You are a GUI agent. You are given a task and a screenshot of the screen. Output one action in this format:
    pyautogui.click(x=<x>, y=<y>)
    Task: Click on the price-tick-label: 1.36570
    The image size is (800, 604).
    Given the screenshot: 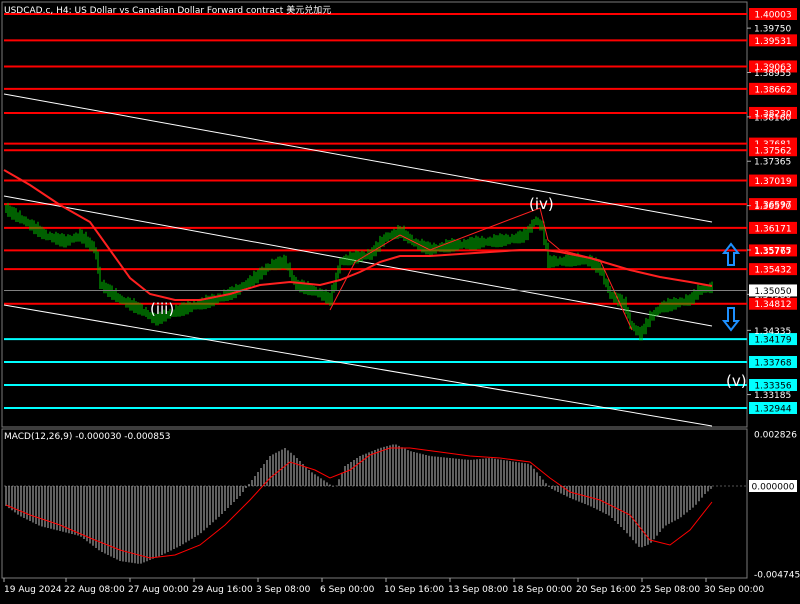 What is the action you would take?
    pyautogui.click(x=772, y=207)
    